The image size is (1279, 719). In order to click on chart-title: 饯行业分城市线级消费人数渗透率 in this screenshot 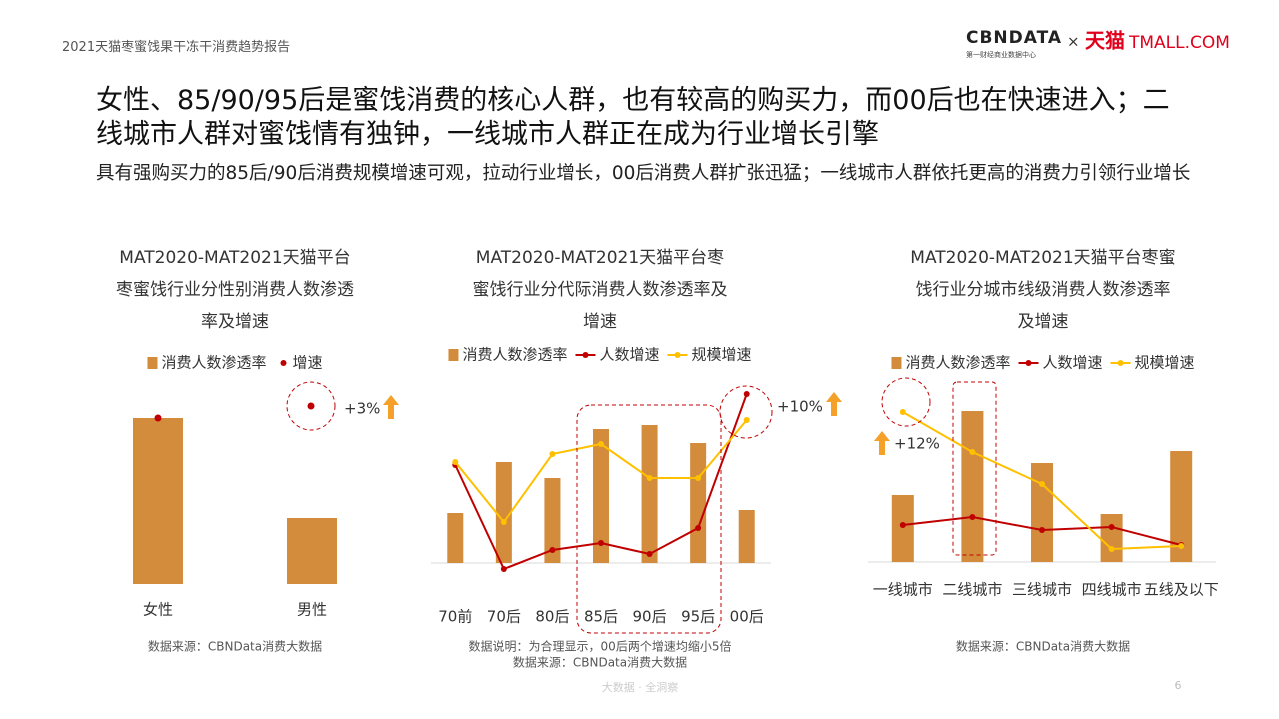, I will do `click(1043, 290)`.